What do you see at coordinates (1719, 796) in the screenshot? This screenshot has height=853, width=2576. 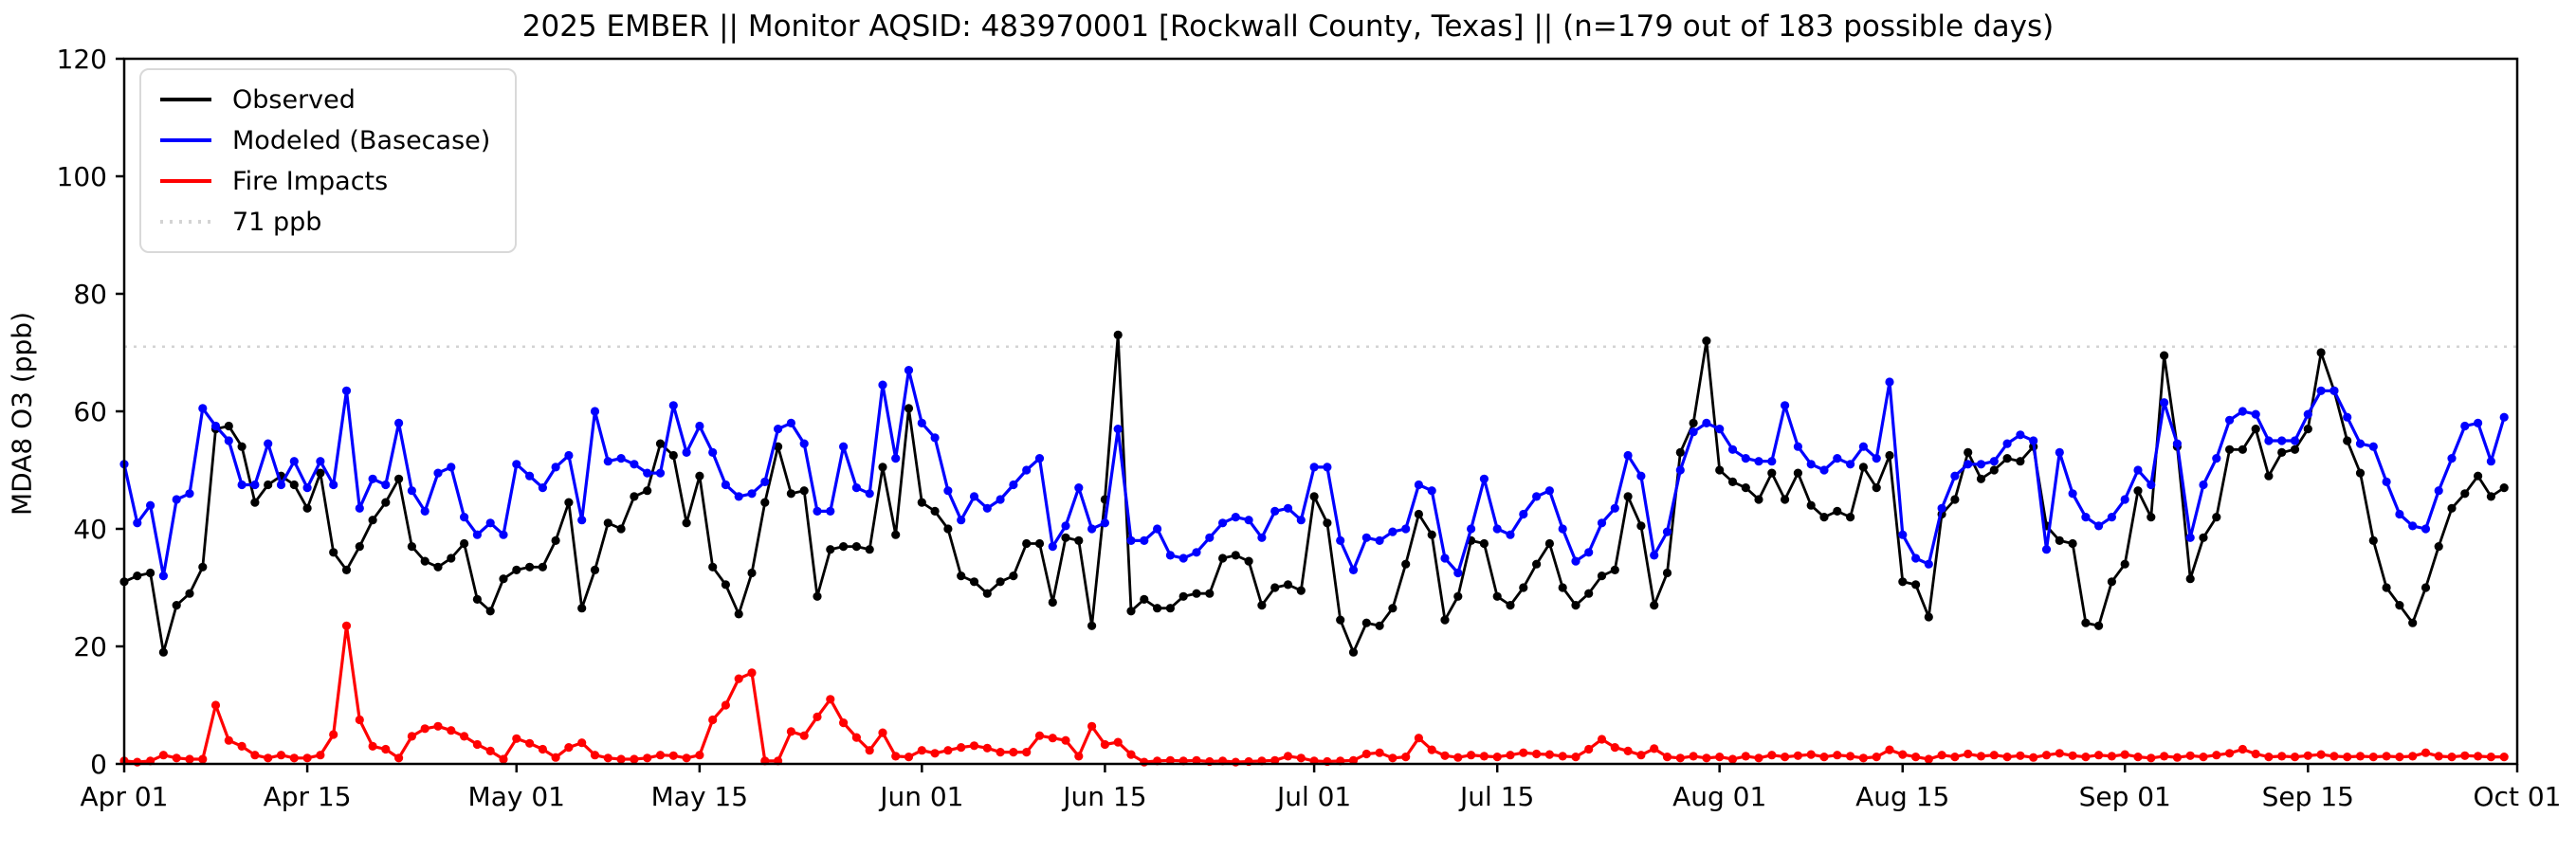 I see `x-tick-label: Aug 01` at bounding box center [1719, 796].